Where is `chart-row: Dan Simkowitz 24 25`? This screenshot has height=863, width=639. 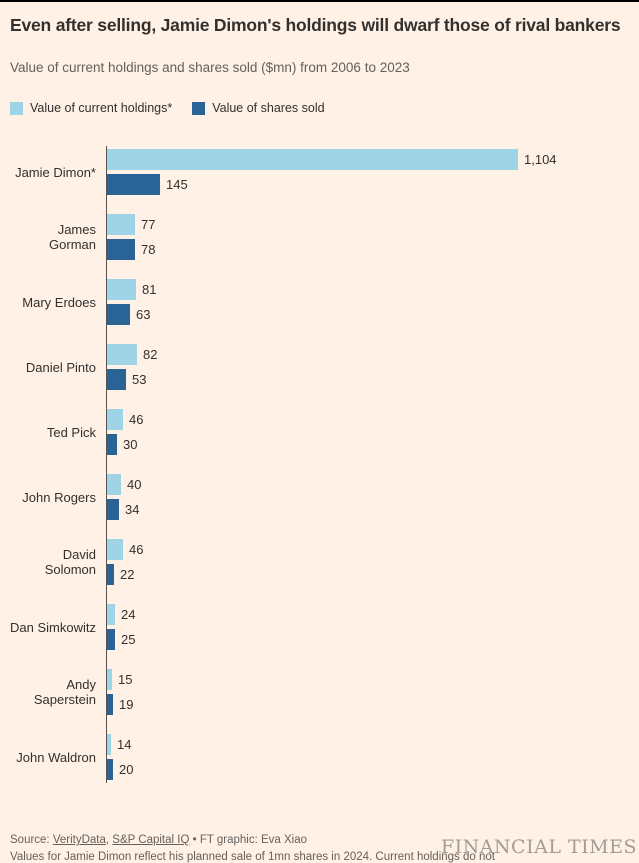
chart-row: Dan Simkowitz 24 25 is located at coordinates (319, 627).